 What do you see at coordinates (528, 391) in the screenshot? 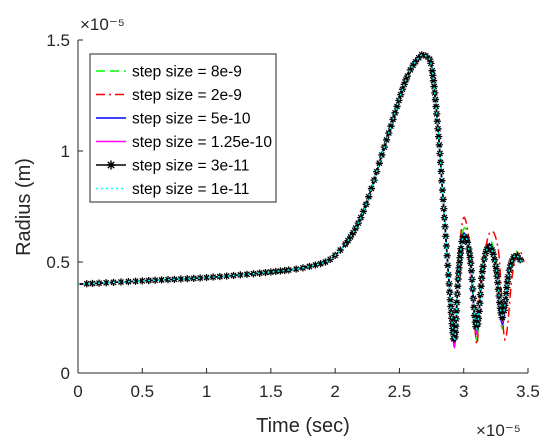
I see `x-tick-label: 3.5` at bounding box center [528, 391].